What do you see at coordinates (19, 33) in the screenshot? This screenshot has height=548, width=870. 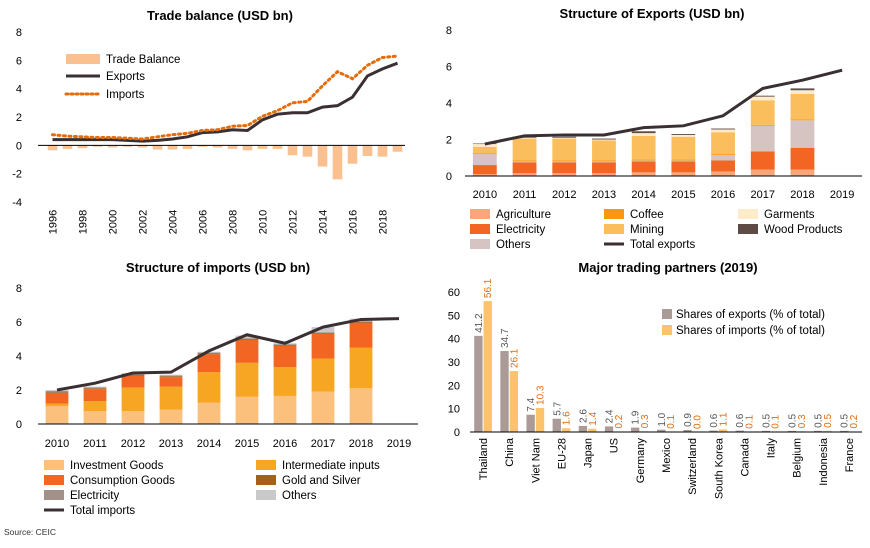 I see `trade-ytick-label: 8` at bounding box center [19, 33].